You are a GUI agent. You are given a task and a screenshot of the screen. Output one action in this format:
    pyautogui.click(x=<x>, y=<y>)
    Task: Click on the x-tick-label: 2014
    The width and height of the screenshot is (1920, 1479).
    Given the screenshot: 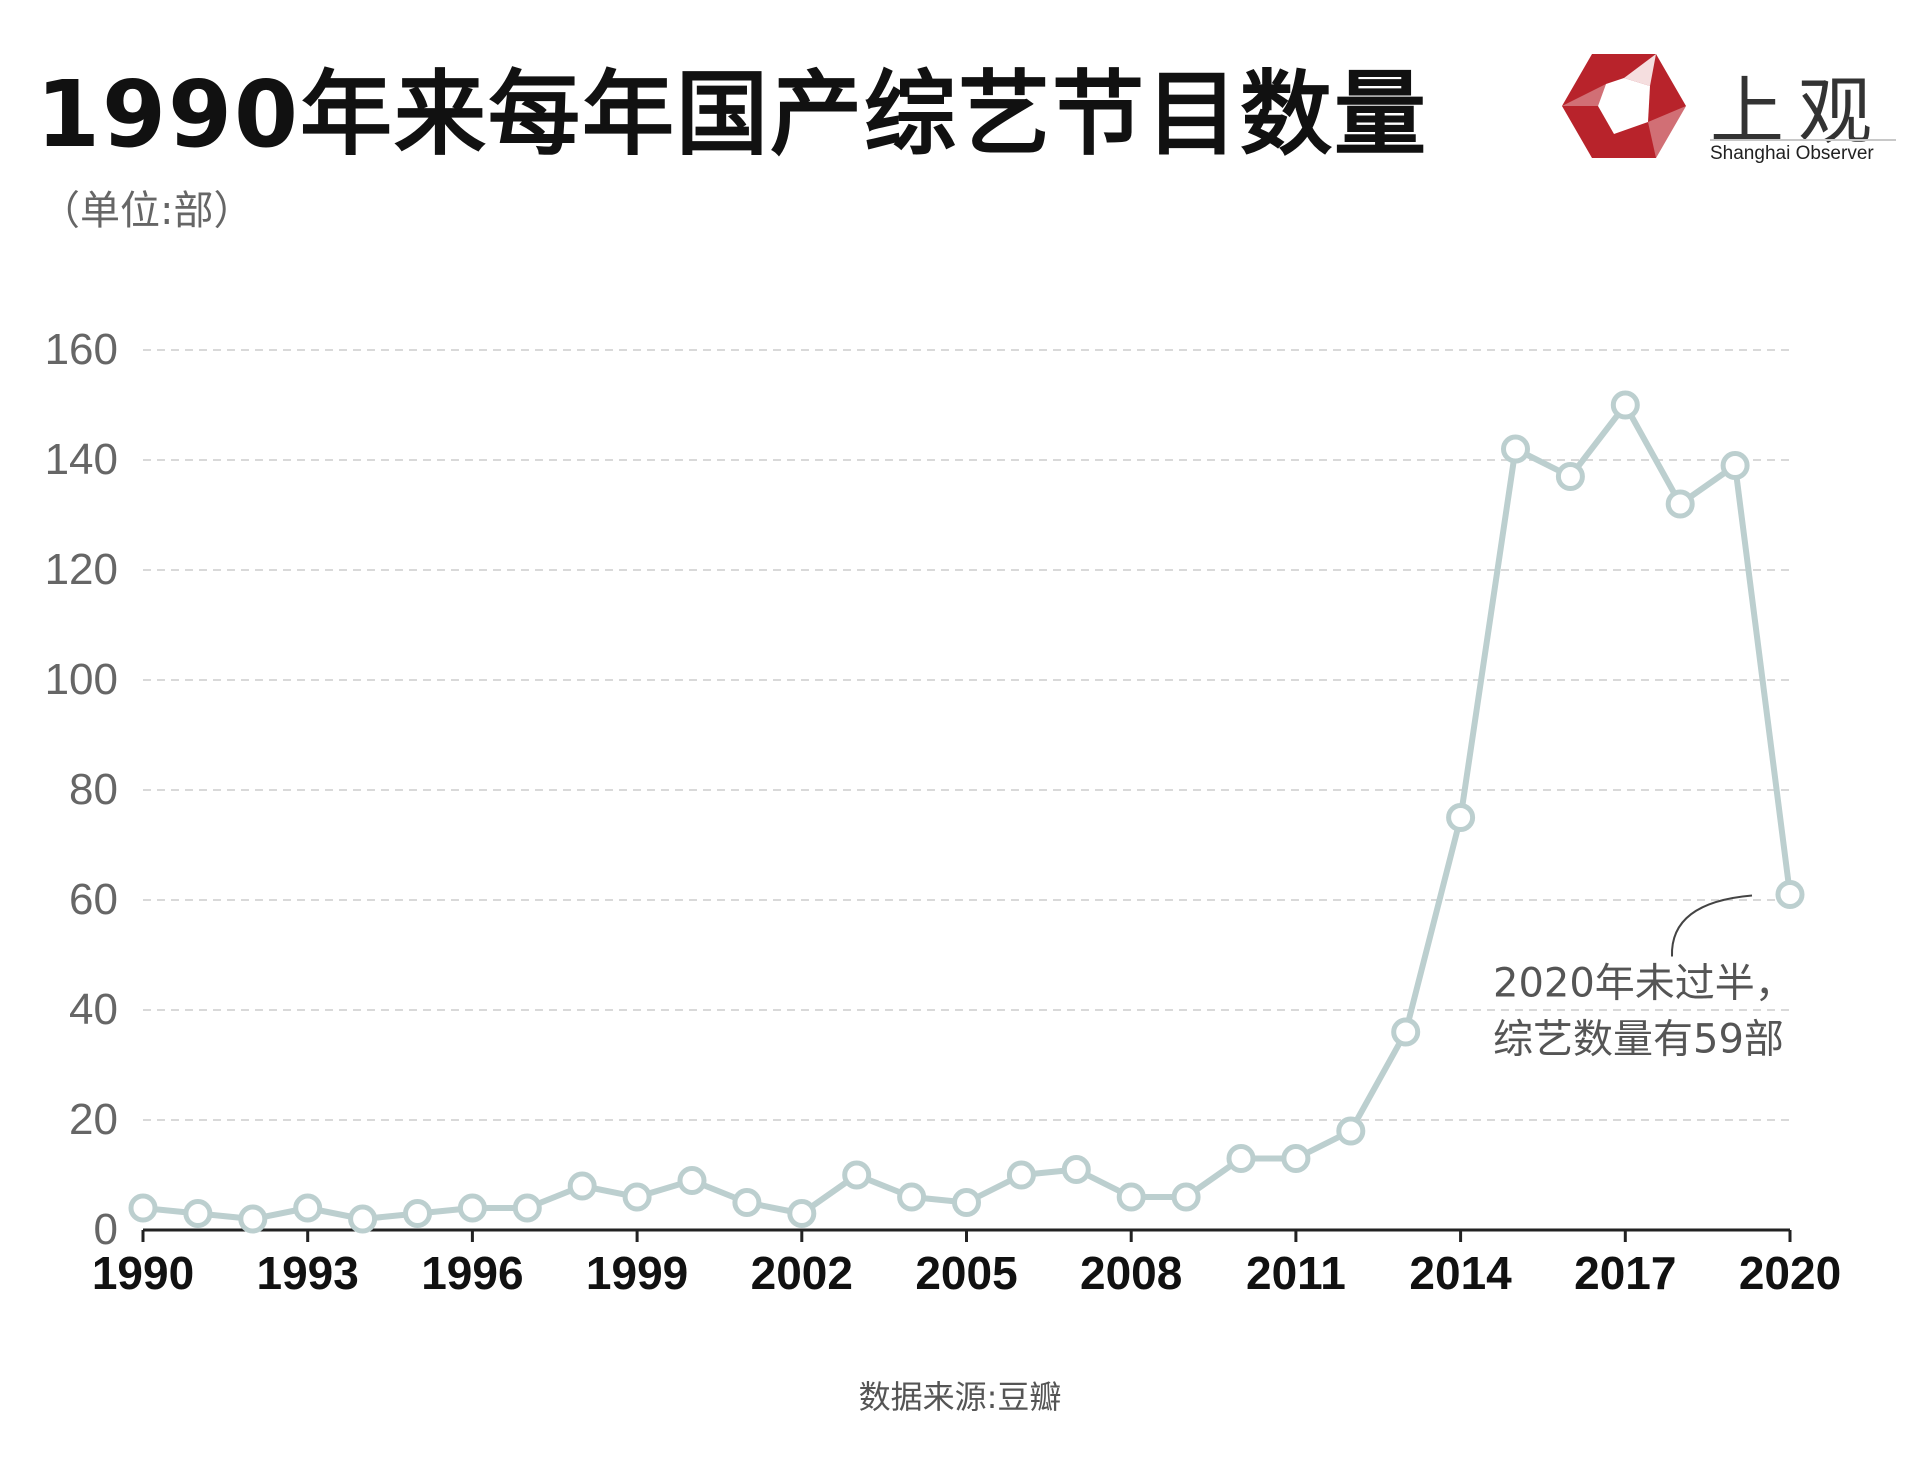 What is the action you would take?
    pyautogui.click(x=1460, y=1273)
    